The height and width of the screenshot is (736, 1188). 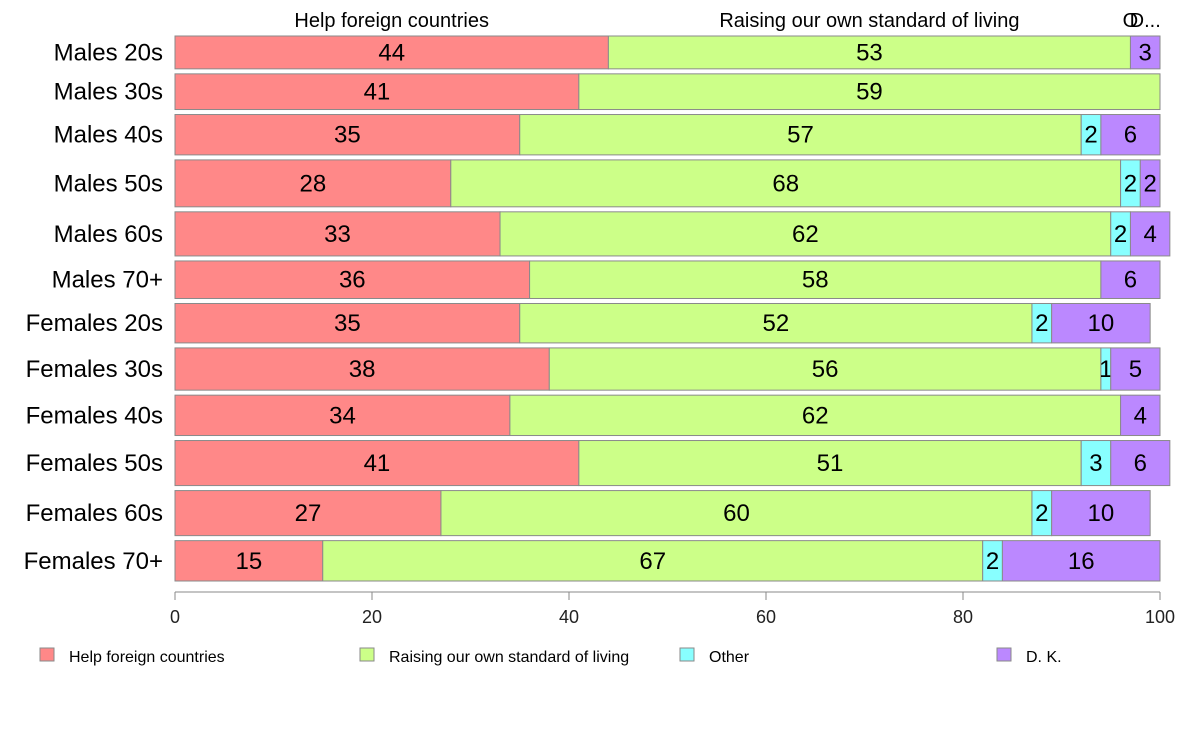 I want to click on data-label: 36, so click(x=352, y=280).